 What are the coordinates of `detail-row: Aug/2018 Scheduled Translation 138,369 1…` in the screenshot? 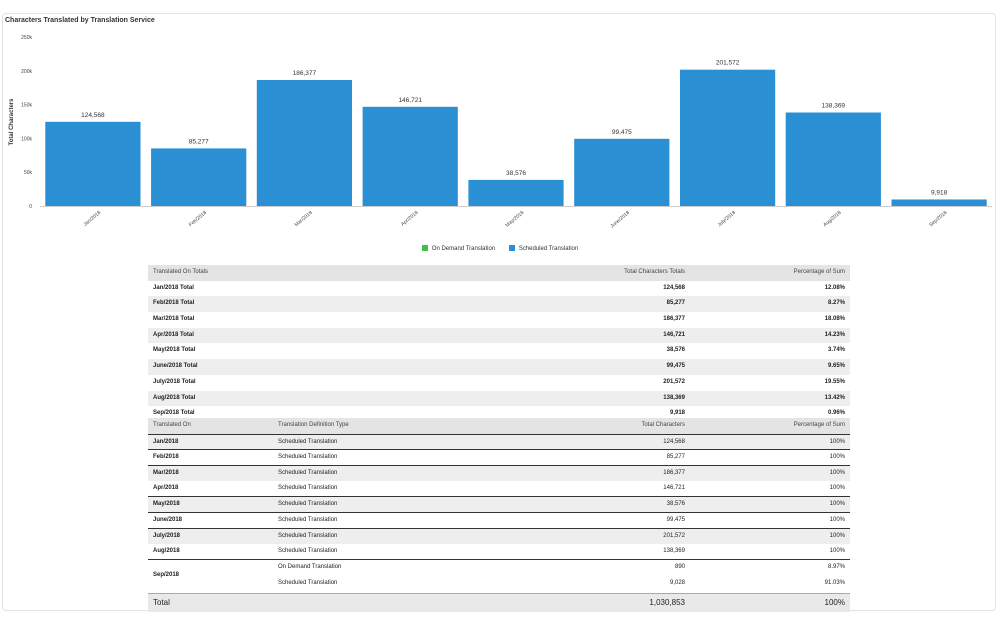 It's located at (499, 552).